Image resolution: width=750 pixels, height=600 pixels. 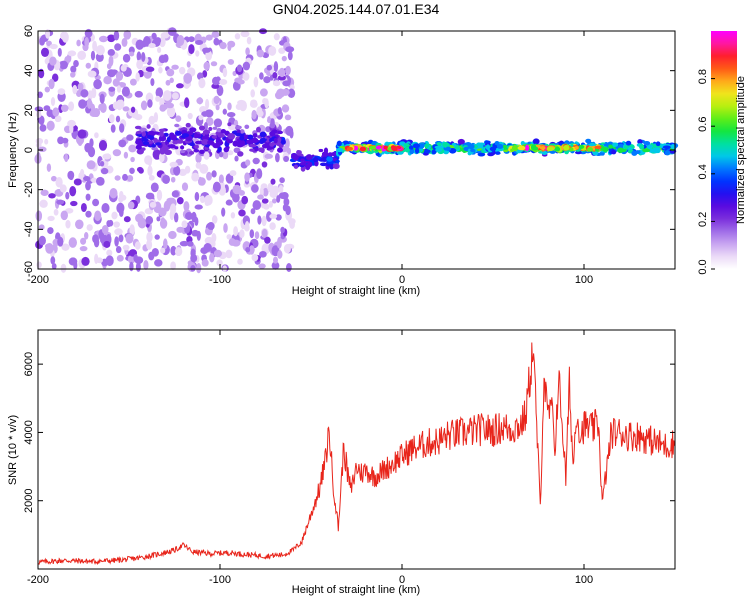 I want to click on x-tick-label: -200, so click(x=38, y=280).